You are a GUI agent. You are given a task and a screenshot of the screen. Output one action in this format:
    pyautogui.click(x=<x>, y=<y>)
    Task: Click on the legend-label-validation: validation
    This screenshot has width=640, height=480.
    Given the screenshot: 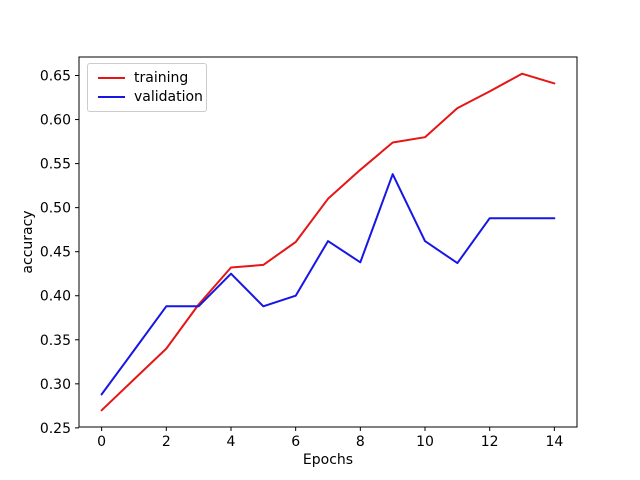 What is the action you would take?
    pyautogui.click(x=168, y=96)
    